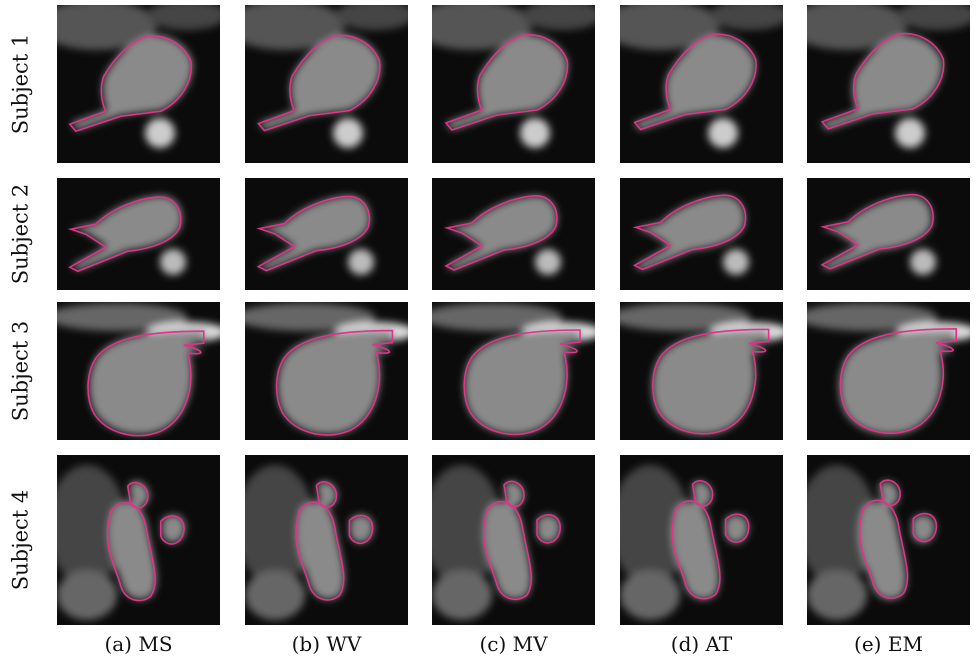 This screenshot has height=667, width=976. I want to click on row-label-subject-1: Subject 1, so click(20, 84).